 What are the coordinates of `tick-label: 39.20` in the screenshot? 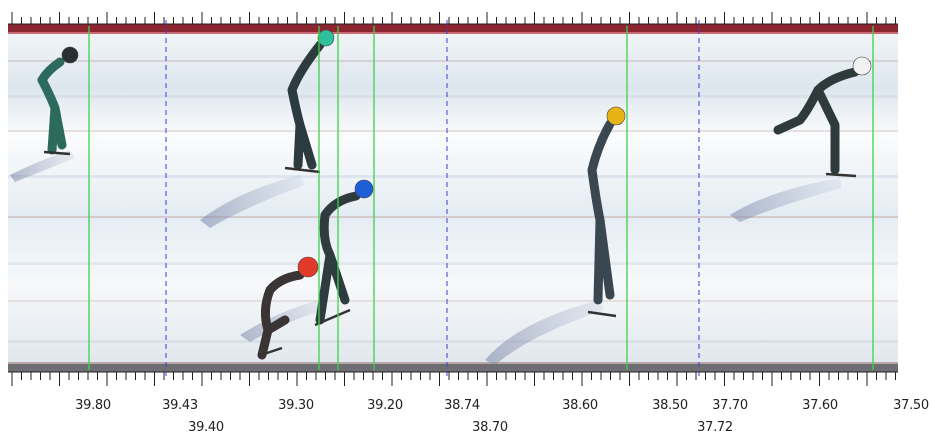 It's located at (385, 405).